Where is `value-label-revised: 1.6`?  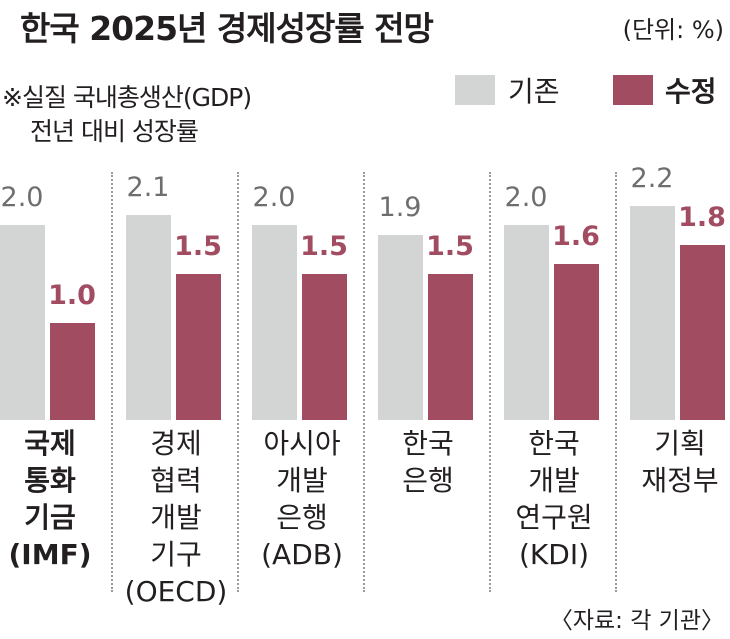
value-label-revised: 1.6 is located at coordinates (576, 236).